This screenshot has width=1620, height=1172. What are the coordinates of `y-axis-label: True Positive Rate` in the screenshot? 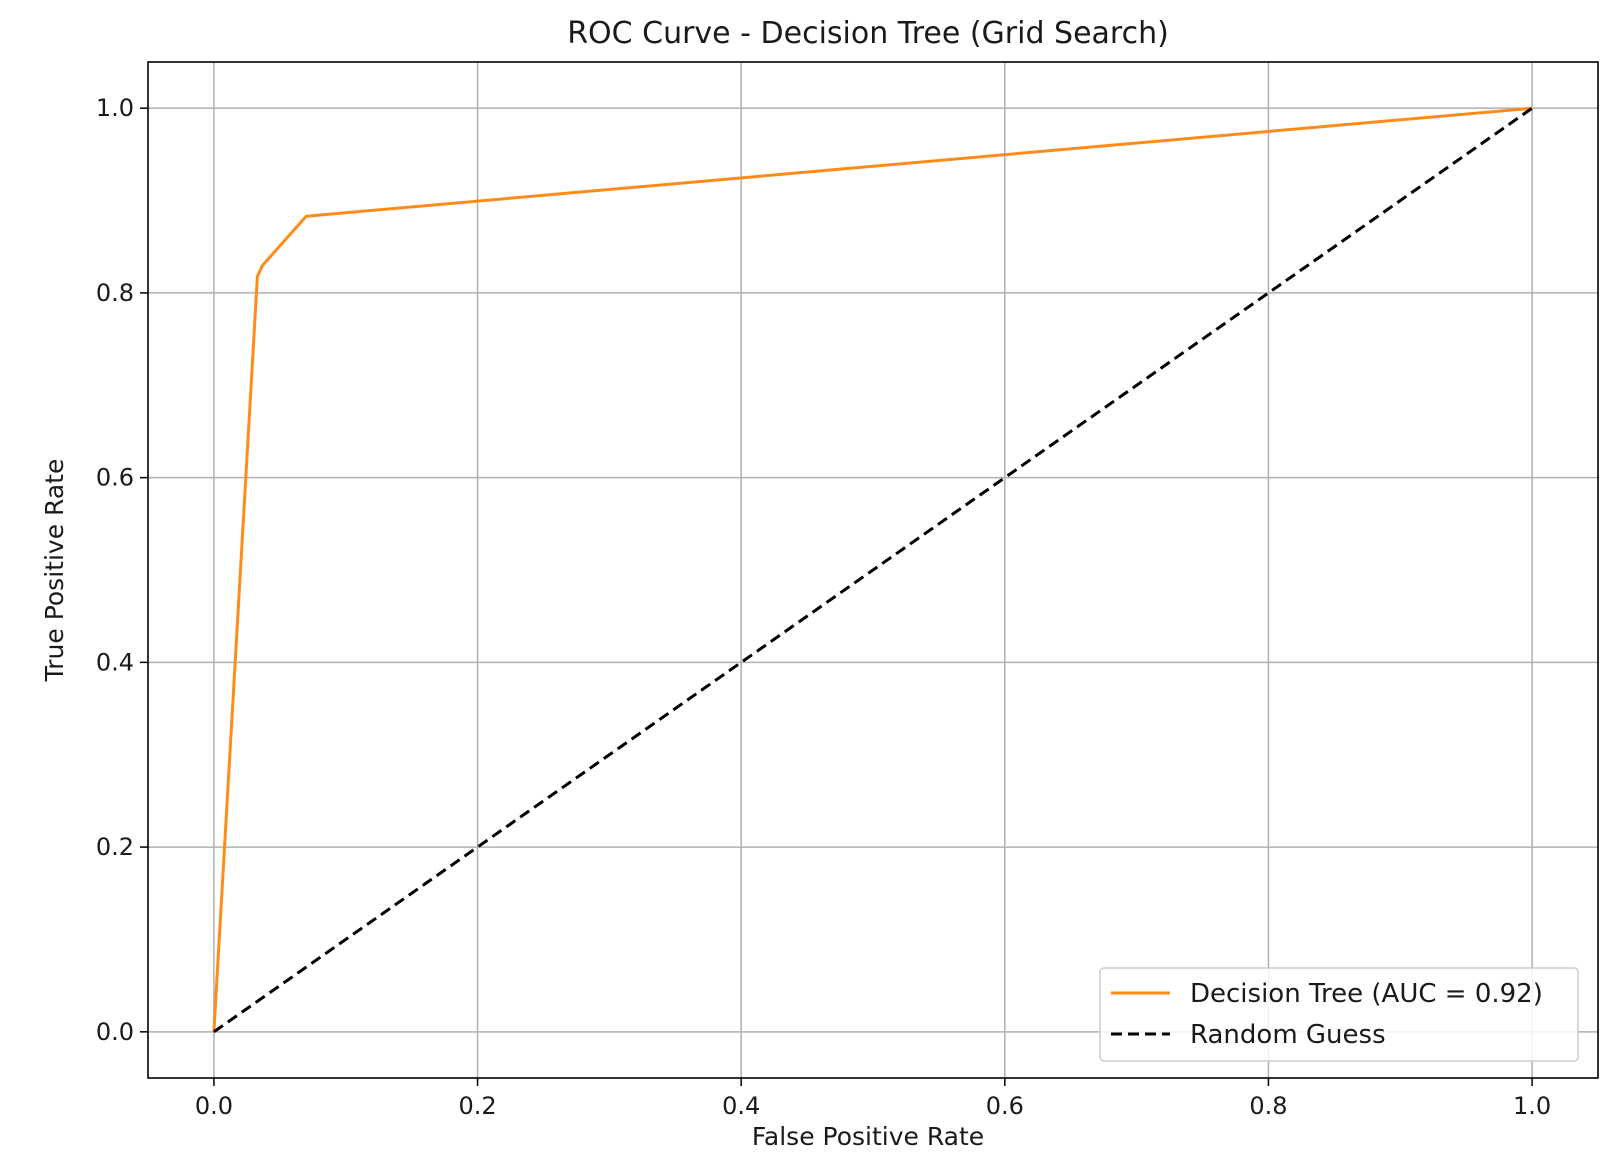 It's located at (54, 571).